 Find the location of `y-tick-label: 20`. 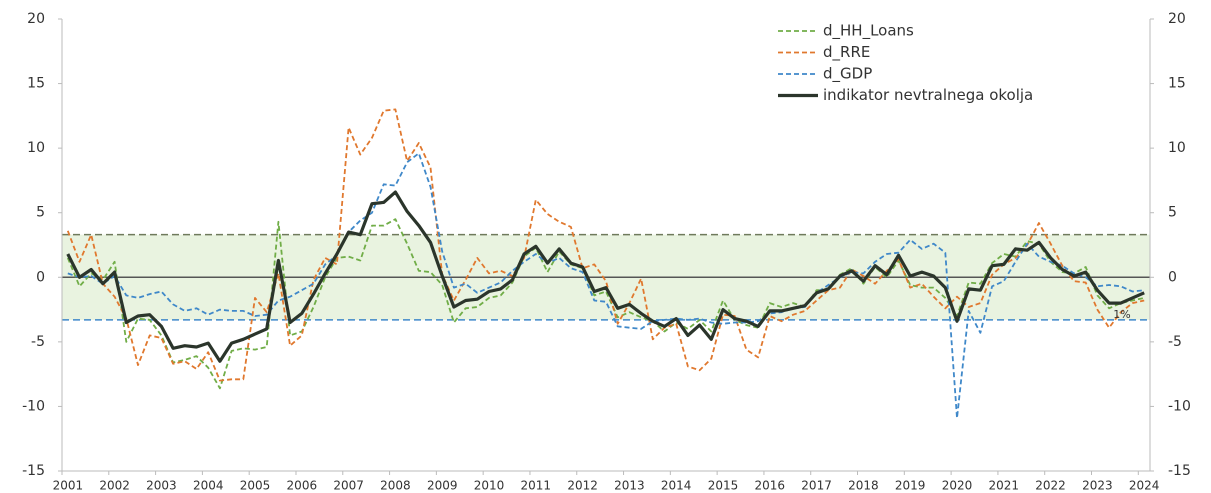

y-tick-label: 20 is located at coordinates (36, 19).